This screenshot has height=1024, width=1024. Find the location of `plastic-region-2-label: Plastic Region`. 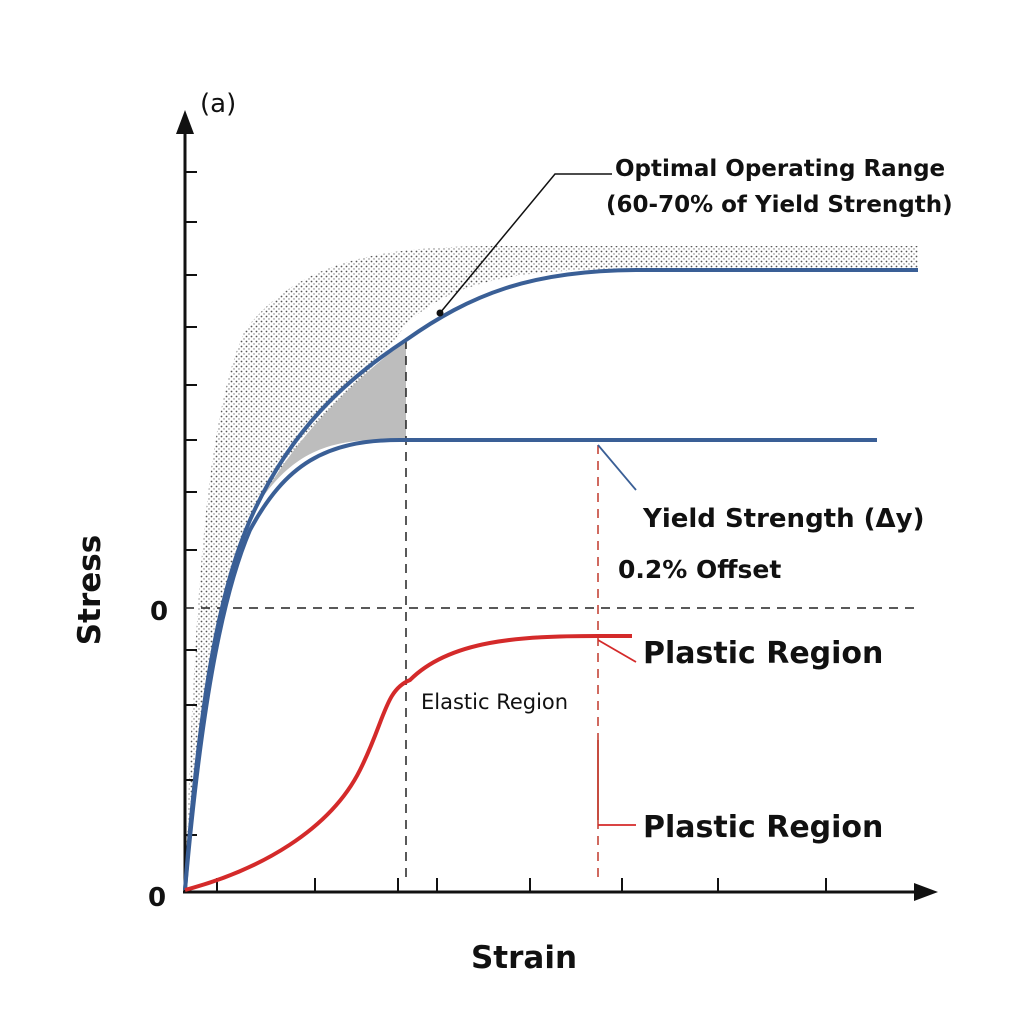

plastic-region-2-label: Plastic Region is located at coordinates (763, 827).